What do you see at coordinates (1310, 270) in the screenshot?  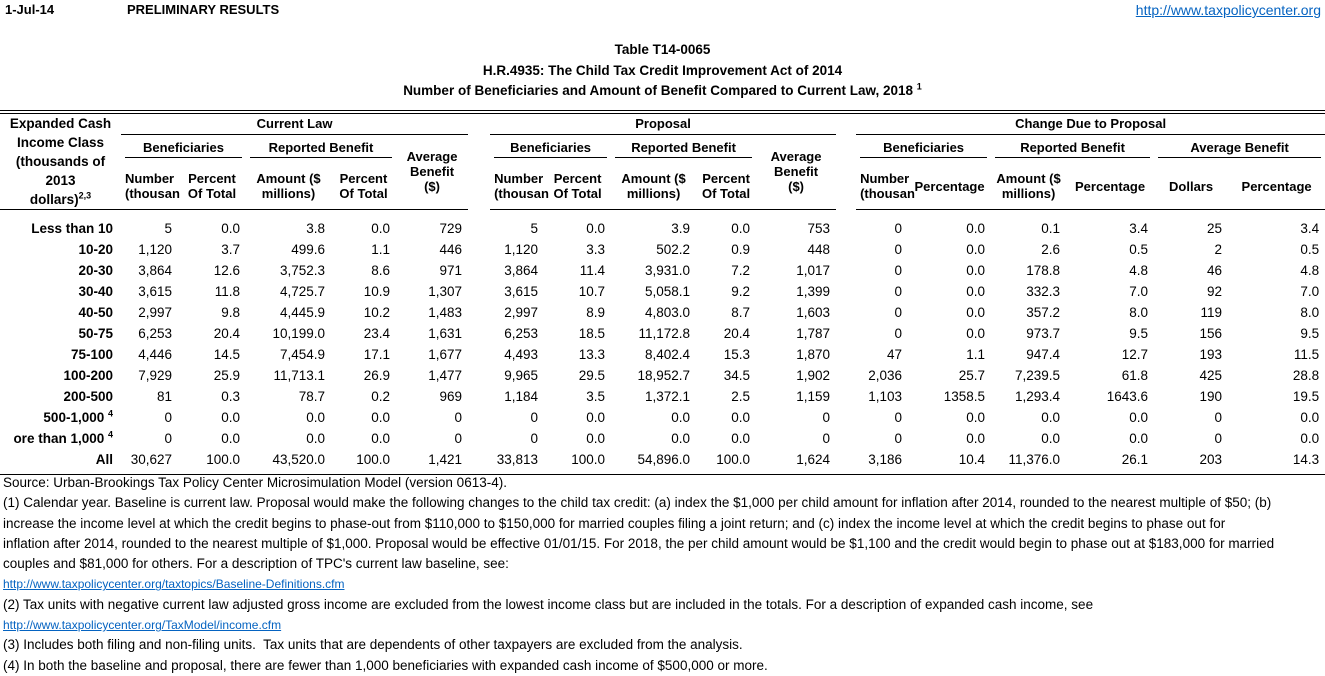 I see `cell: 4.8` at bounding box center [1310, 270].